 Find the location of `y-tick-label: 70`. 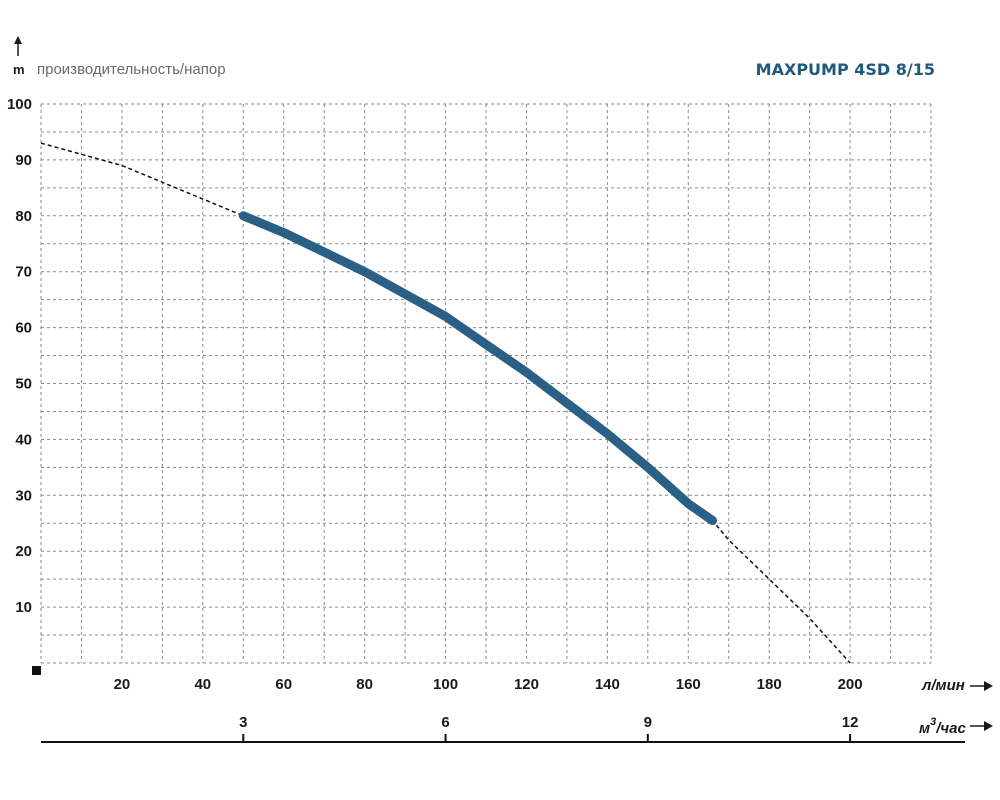

y-tick-label: 70 is located at coordinates (23, 272).